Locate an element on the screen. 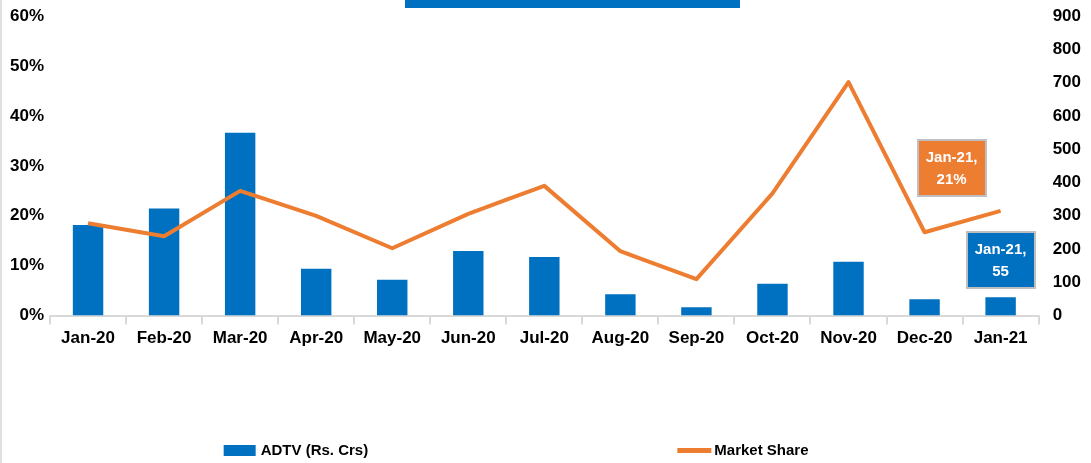 This screenshot has width=1091, height=463. y-tick-label: 30% is located at coordinates (27, 165).